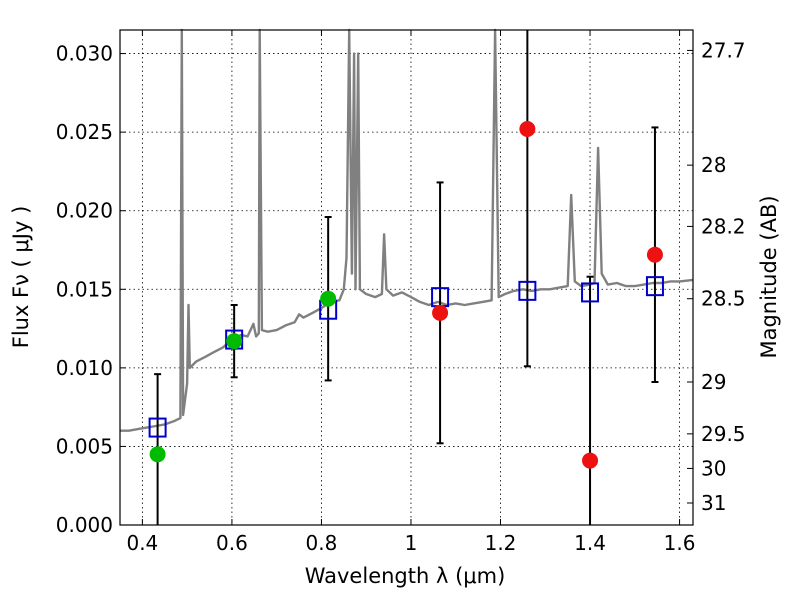 The height and width of the screenshot is (600, 800). What do you see at coordinates (84, 211) in the screenshot?
I see `y-tick-label: 0.020` at bounding box center [84, 211].